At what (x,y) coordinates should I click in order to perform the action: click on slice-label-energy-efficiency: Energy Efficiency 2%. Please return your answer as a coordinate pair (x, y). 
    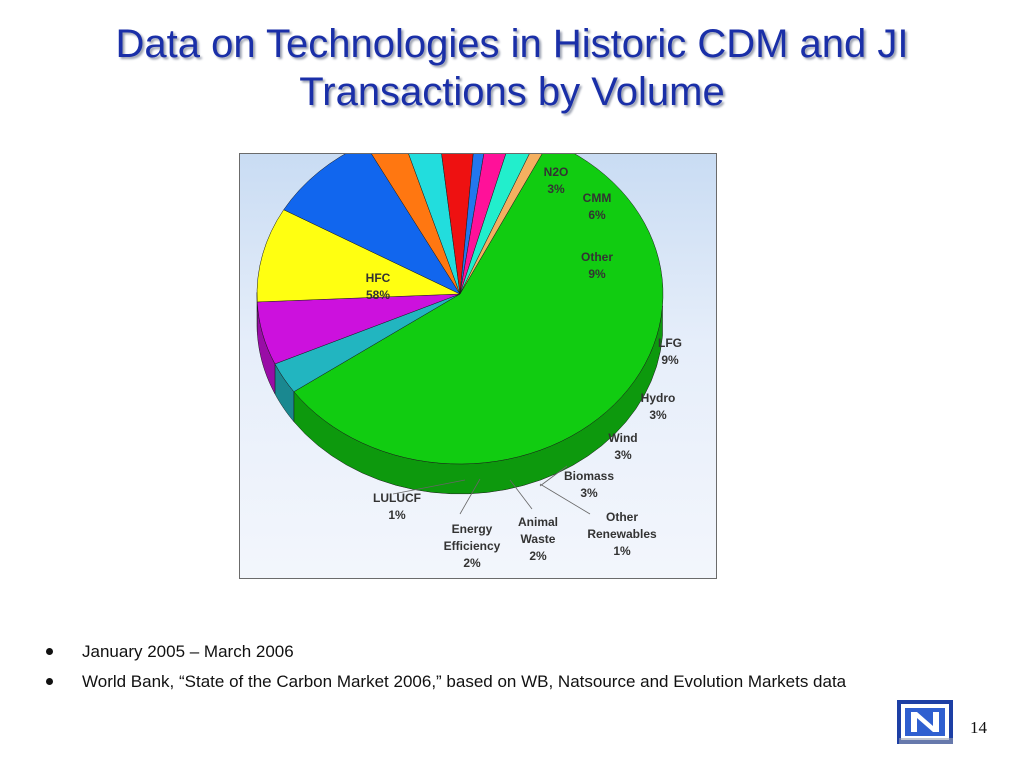
    Looking at the image, I should click on (472, 546).